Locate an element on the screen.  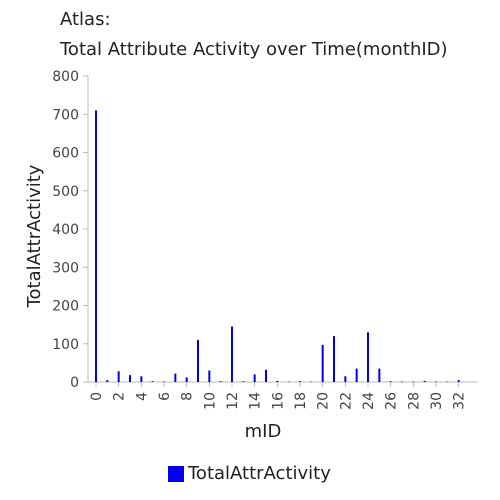
y-tick-label: 200 is located at coordinates (65, 307).